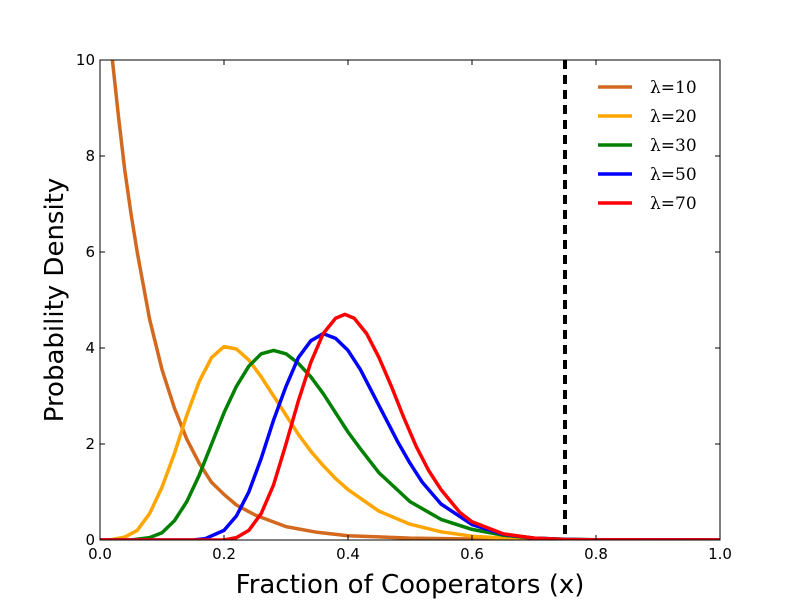 The width and height of the screenshot is (800, 600). Describe the element at coordinates (673, 117) in the screenshot. I see `legend-label-1: λ=20` at that location.